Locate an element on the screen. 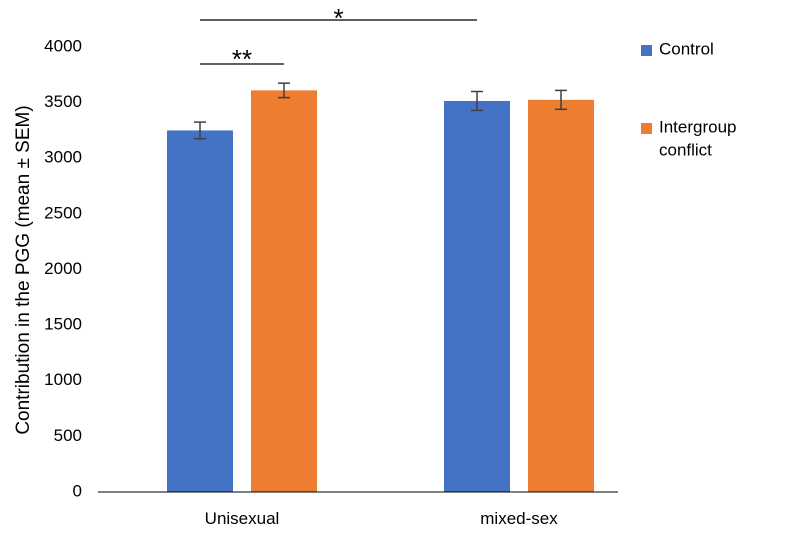  x-tick-label: Unisexual is located at coordinates (242, 518).